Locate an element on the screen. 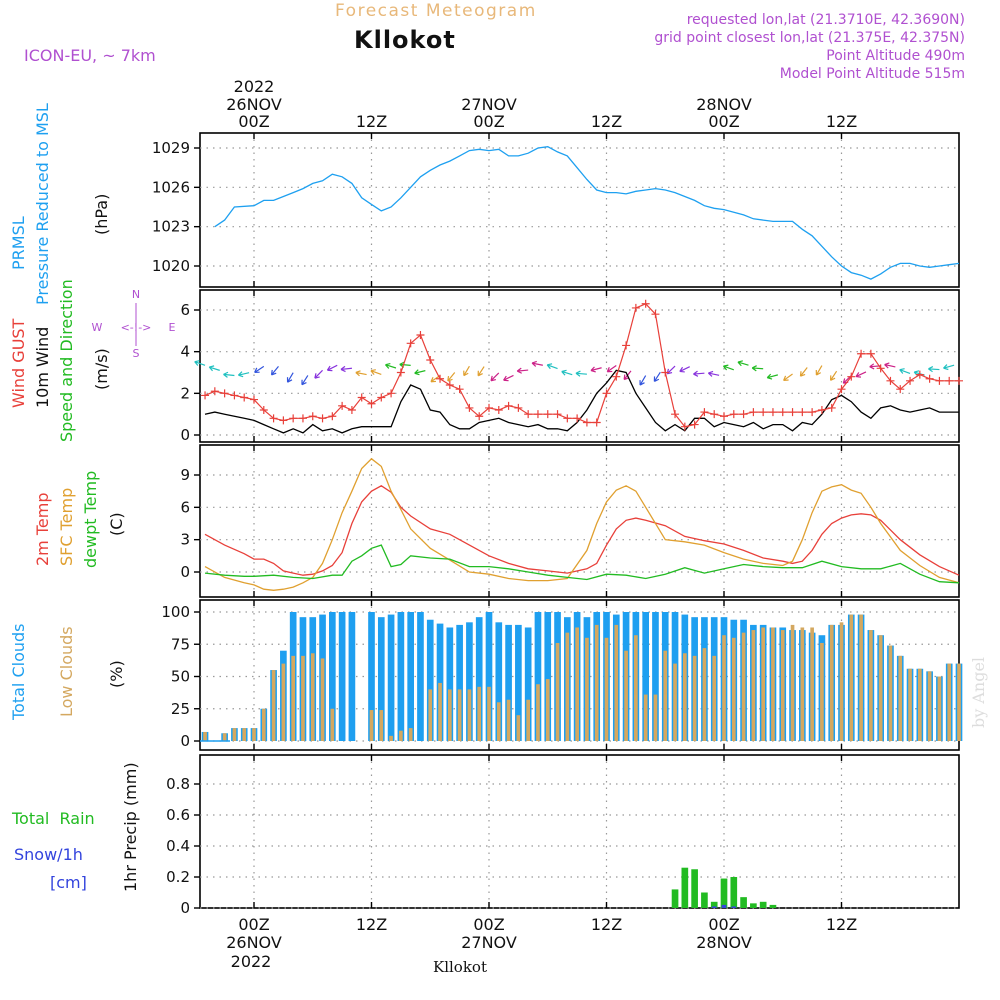  dewpt-temp-line is located at coordinates (582, 564).